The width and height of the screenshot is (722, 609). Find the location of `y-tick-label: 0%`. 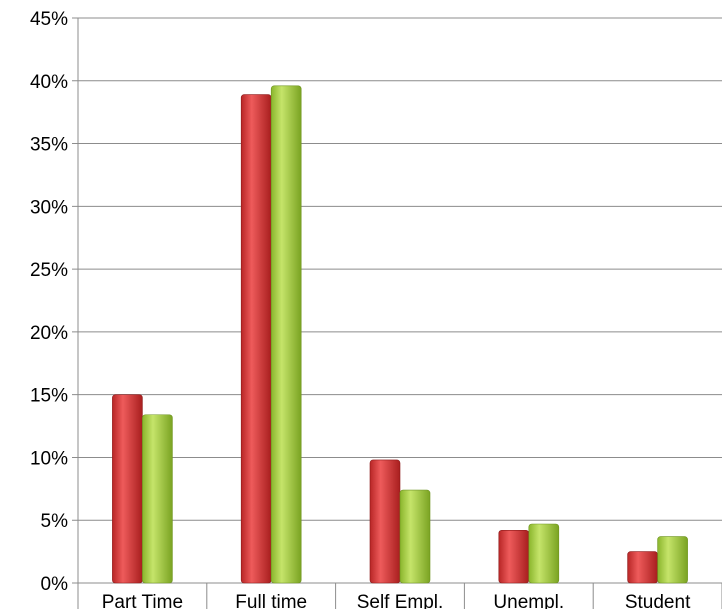

y-tick-label: 0% is located at coordinates (55, 584).